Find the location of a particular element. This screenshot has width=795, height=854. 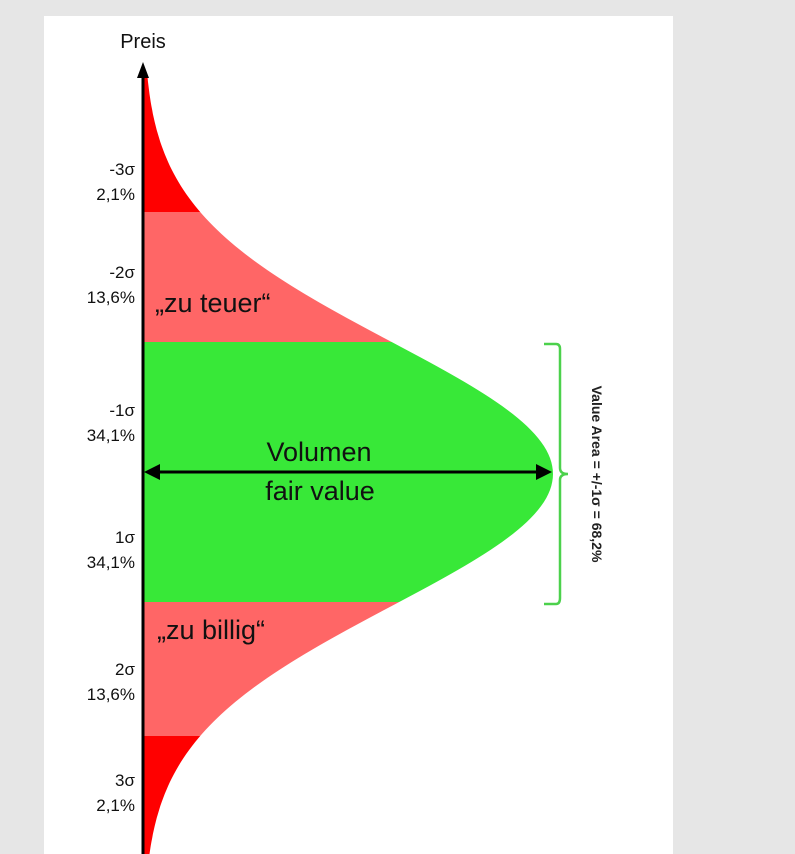

zone-cheap-label: „zu billig“ is located at coordinates (211, 630).